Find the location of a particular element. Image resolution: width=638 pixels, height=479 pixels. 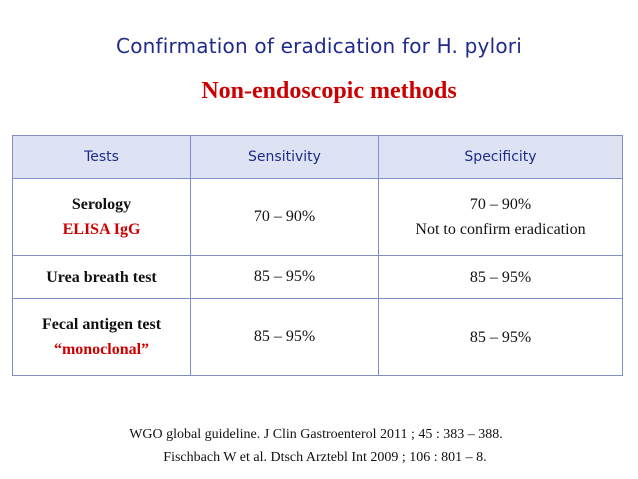

table-row: Urea breath test 85 – 95% 85 – 95% is located at coordinates (317, 277).